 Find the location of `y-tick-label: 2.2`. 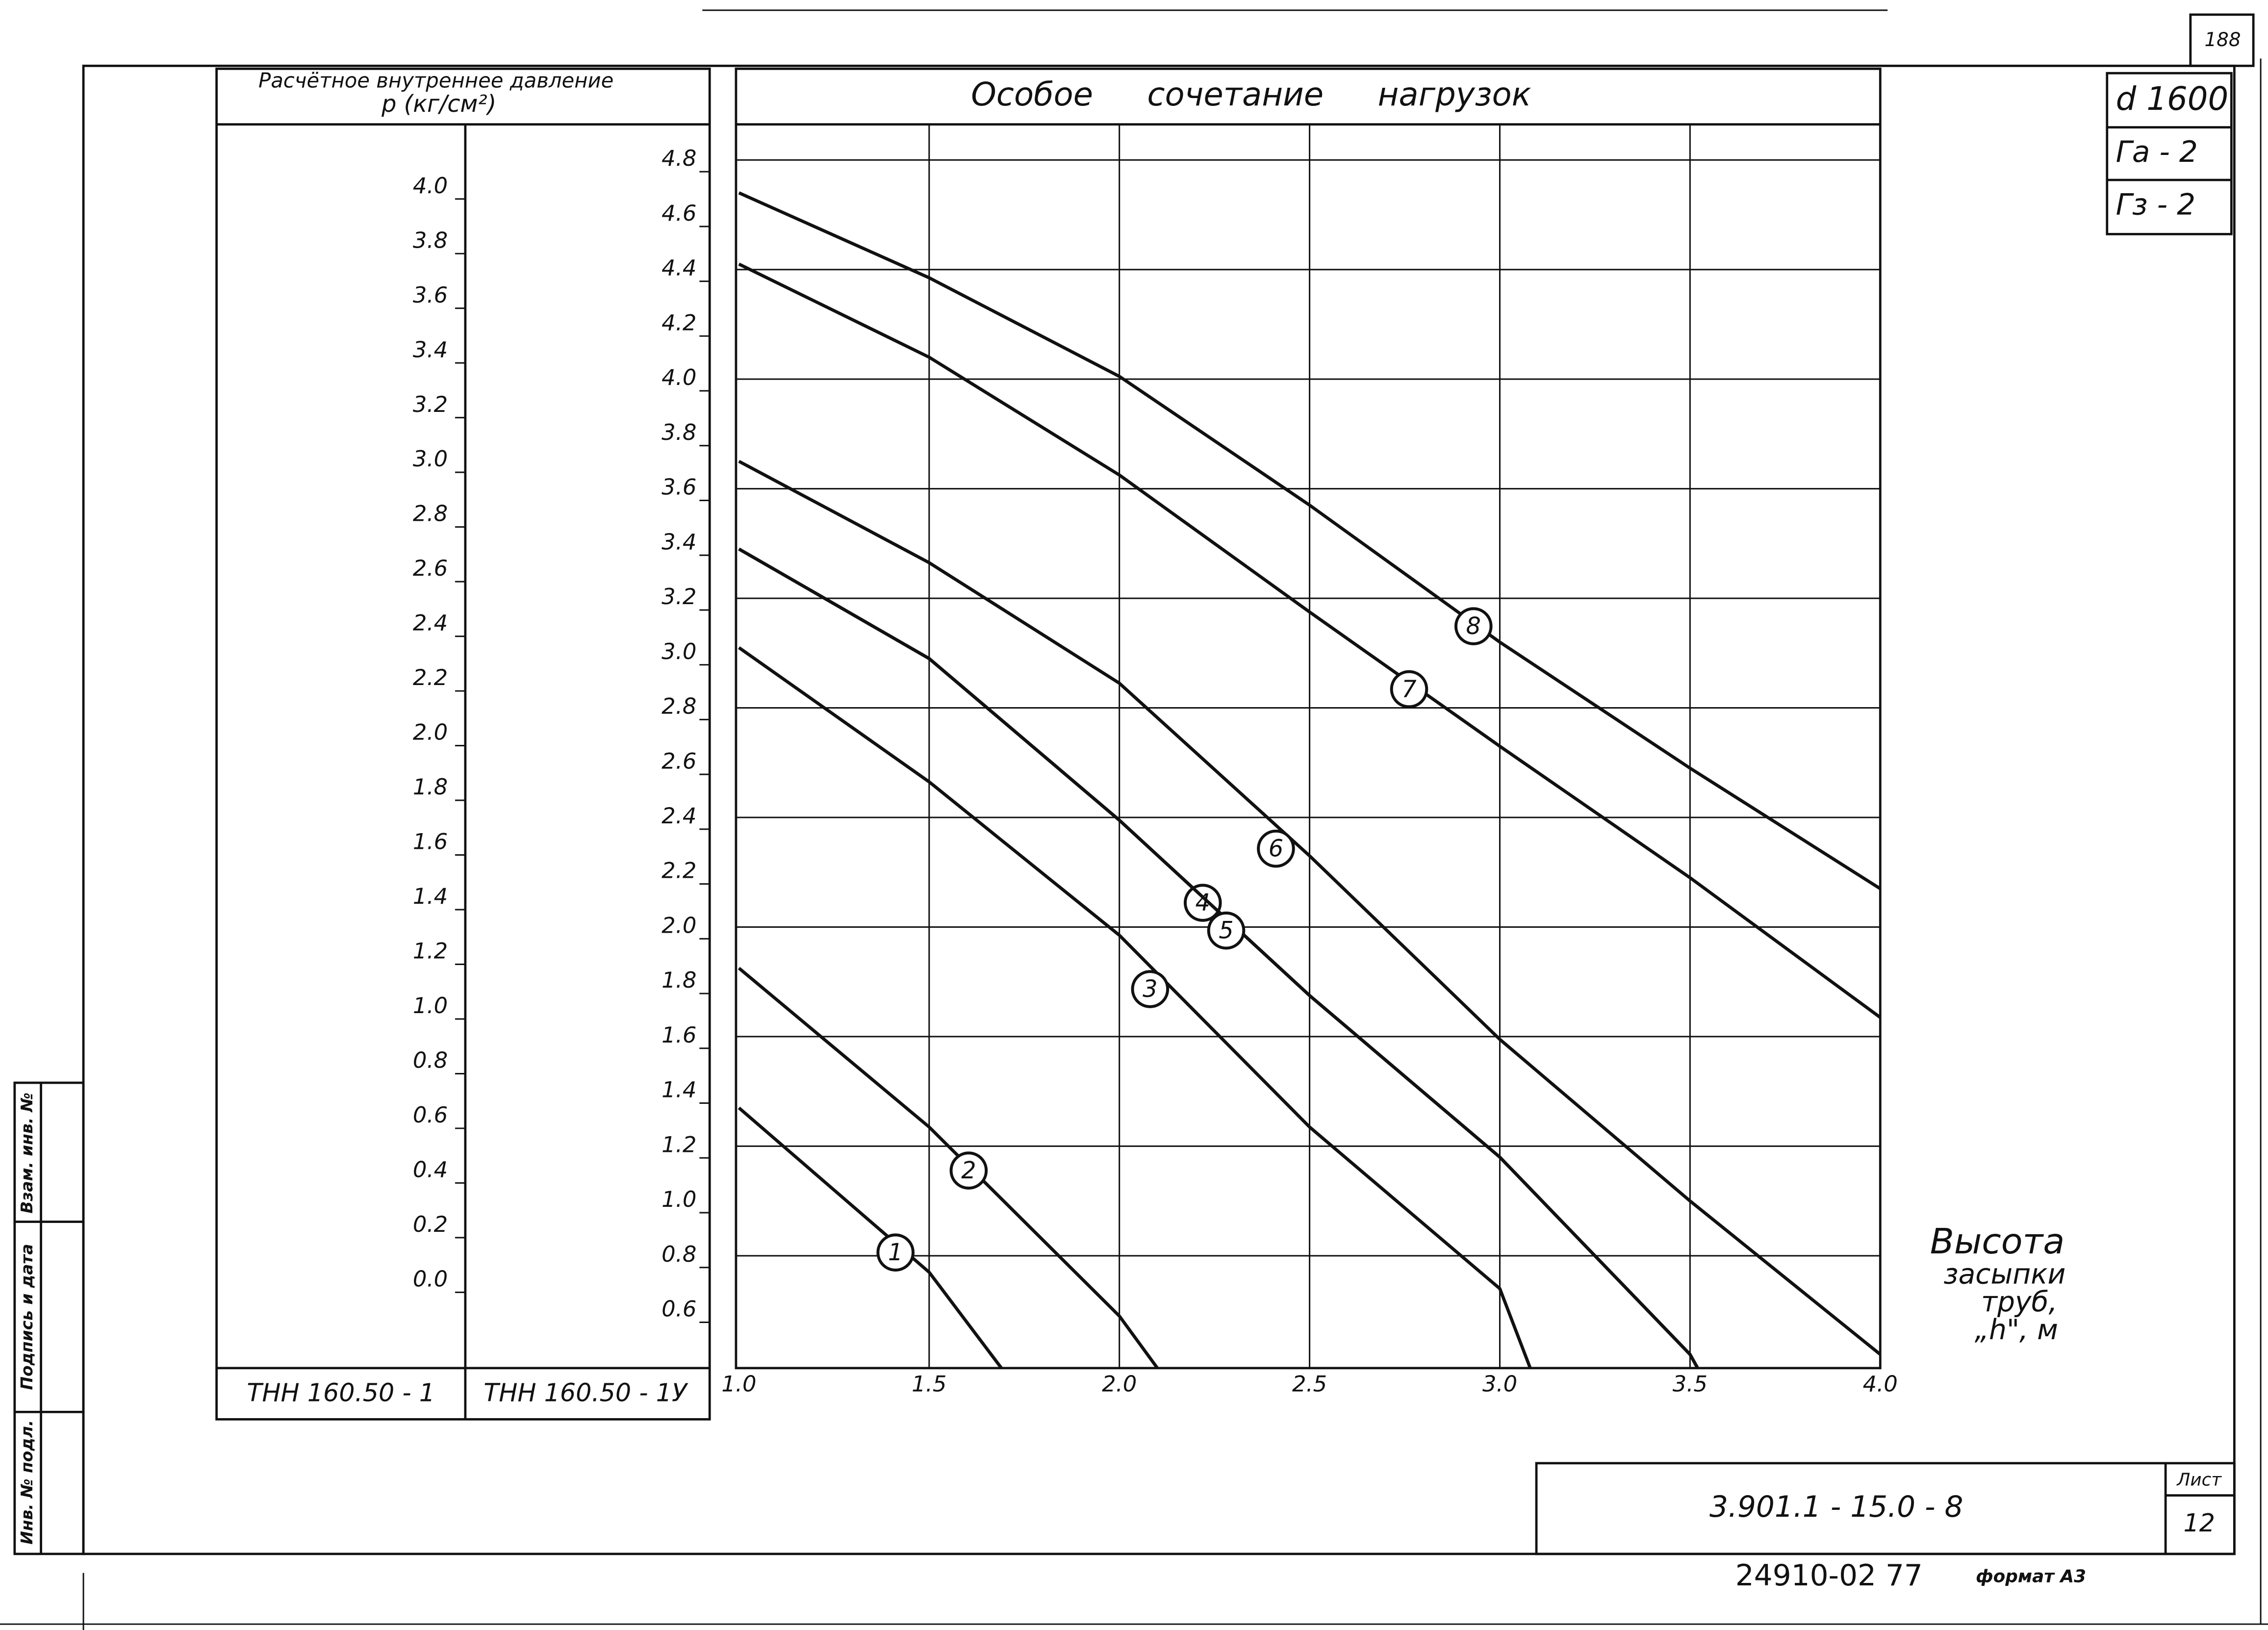

y-tick-label: 2.2 is located at coordinates (679, 871).